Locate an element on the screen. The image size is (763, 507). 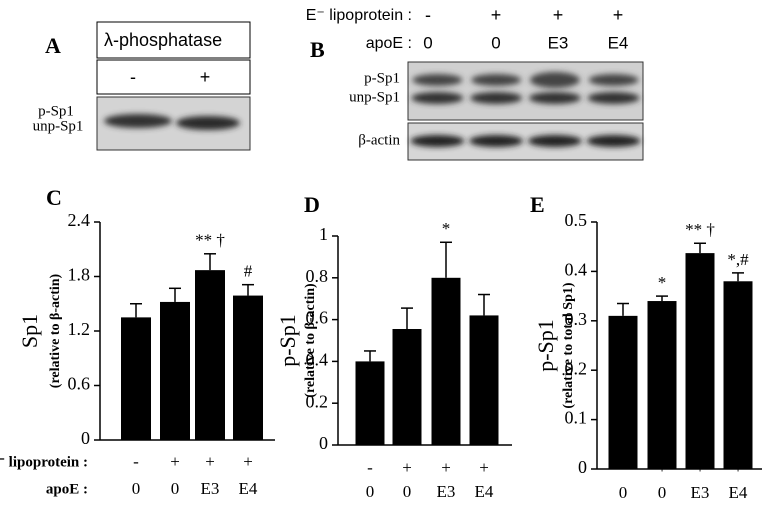
y-axis-subtitle: (relative to total Sp1) is located at coordinates (568, 345).